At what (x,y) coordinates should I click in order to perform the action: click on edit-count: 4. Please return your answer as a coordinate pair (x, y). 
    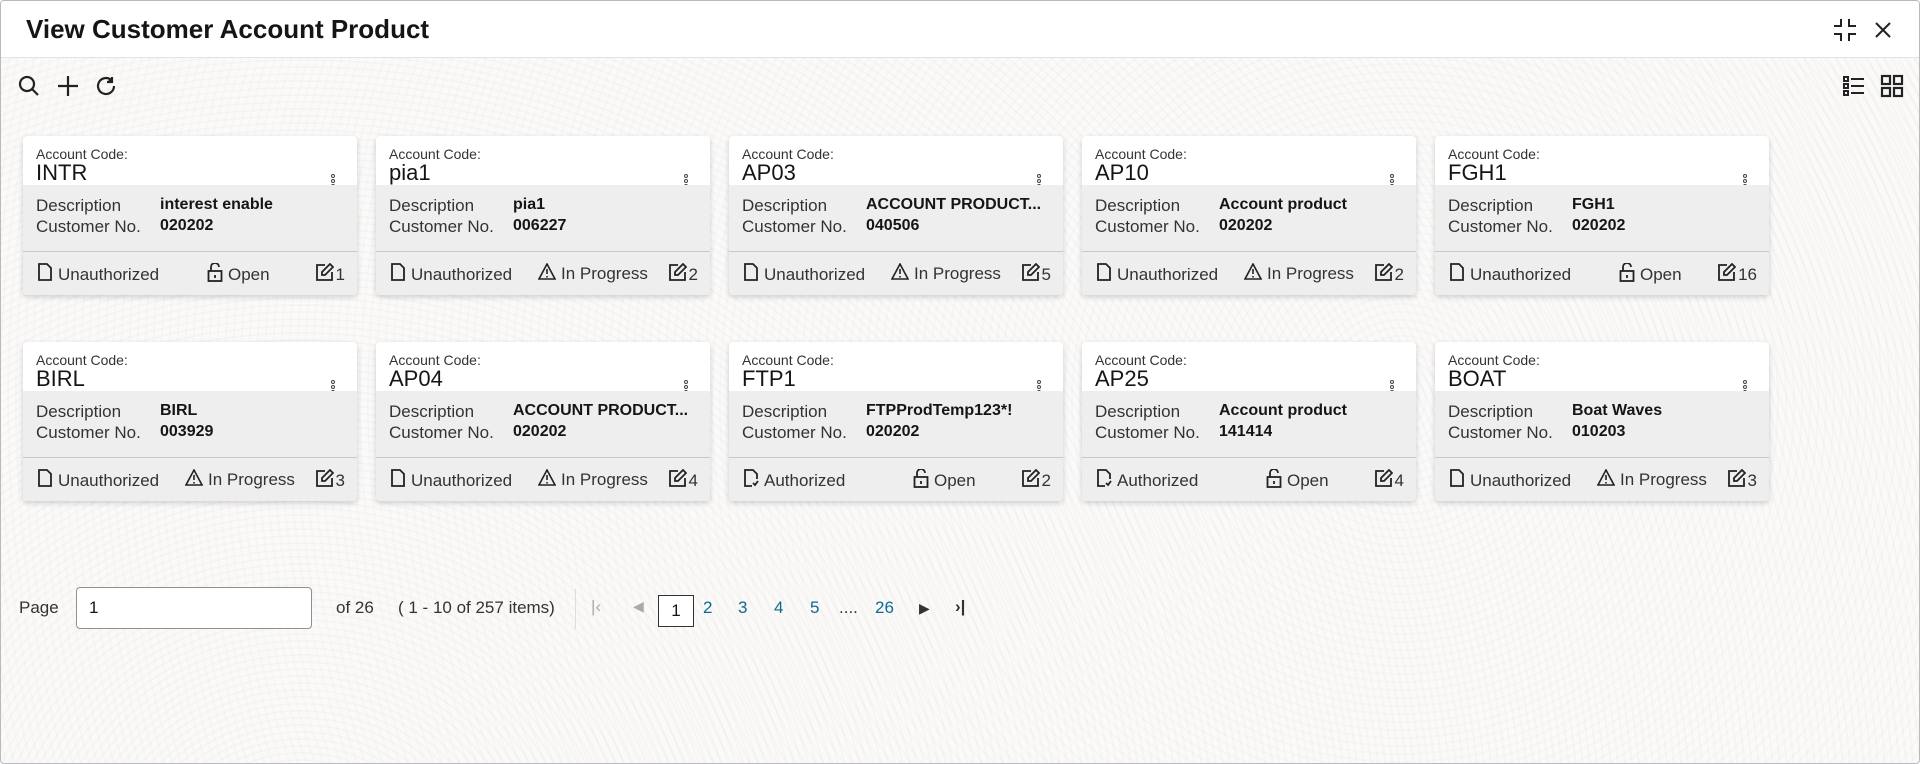
    Looking at the image, I should click on (1389, 480).